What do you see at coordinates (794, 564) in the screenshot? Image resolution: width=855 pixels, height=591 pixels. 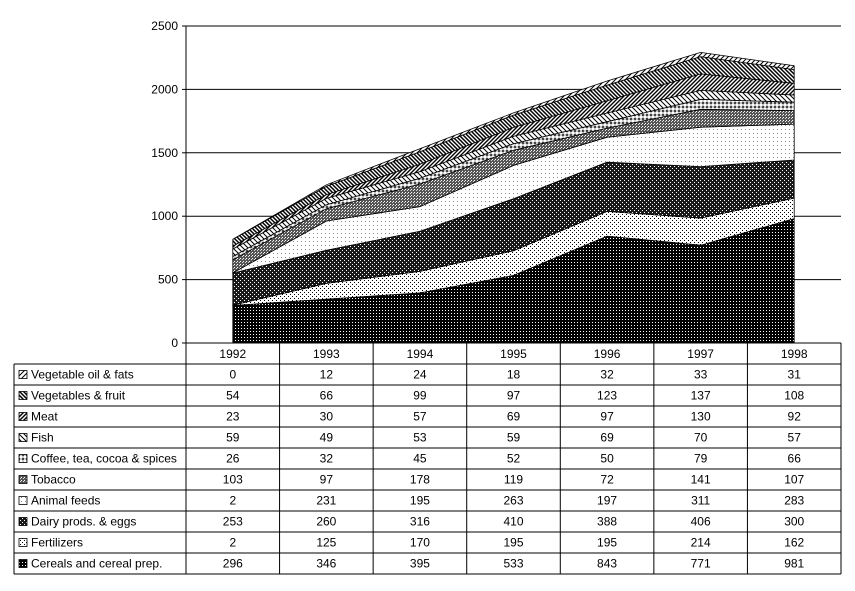 I see `data-value-label: 981` at bounding box center [794, 564].